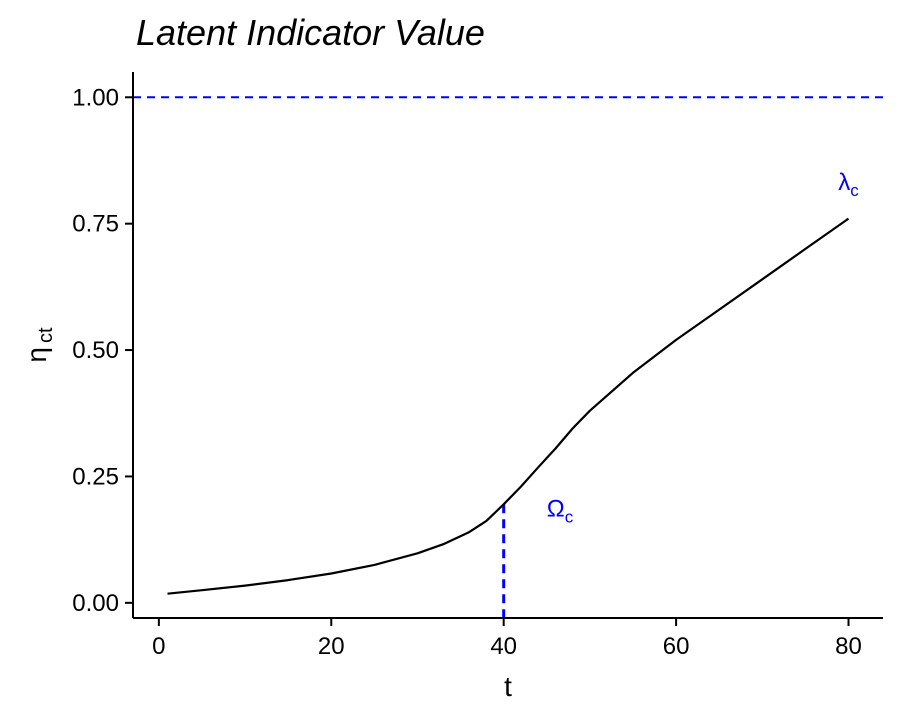 The width and height of the screenshot is (900, 720). What do you see at coordinates (95, 97) in the screenshot?
I see `y-tick-label: 1.00` at bounding box center [95, 97].